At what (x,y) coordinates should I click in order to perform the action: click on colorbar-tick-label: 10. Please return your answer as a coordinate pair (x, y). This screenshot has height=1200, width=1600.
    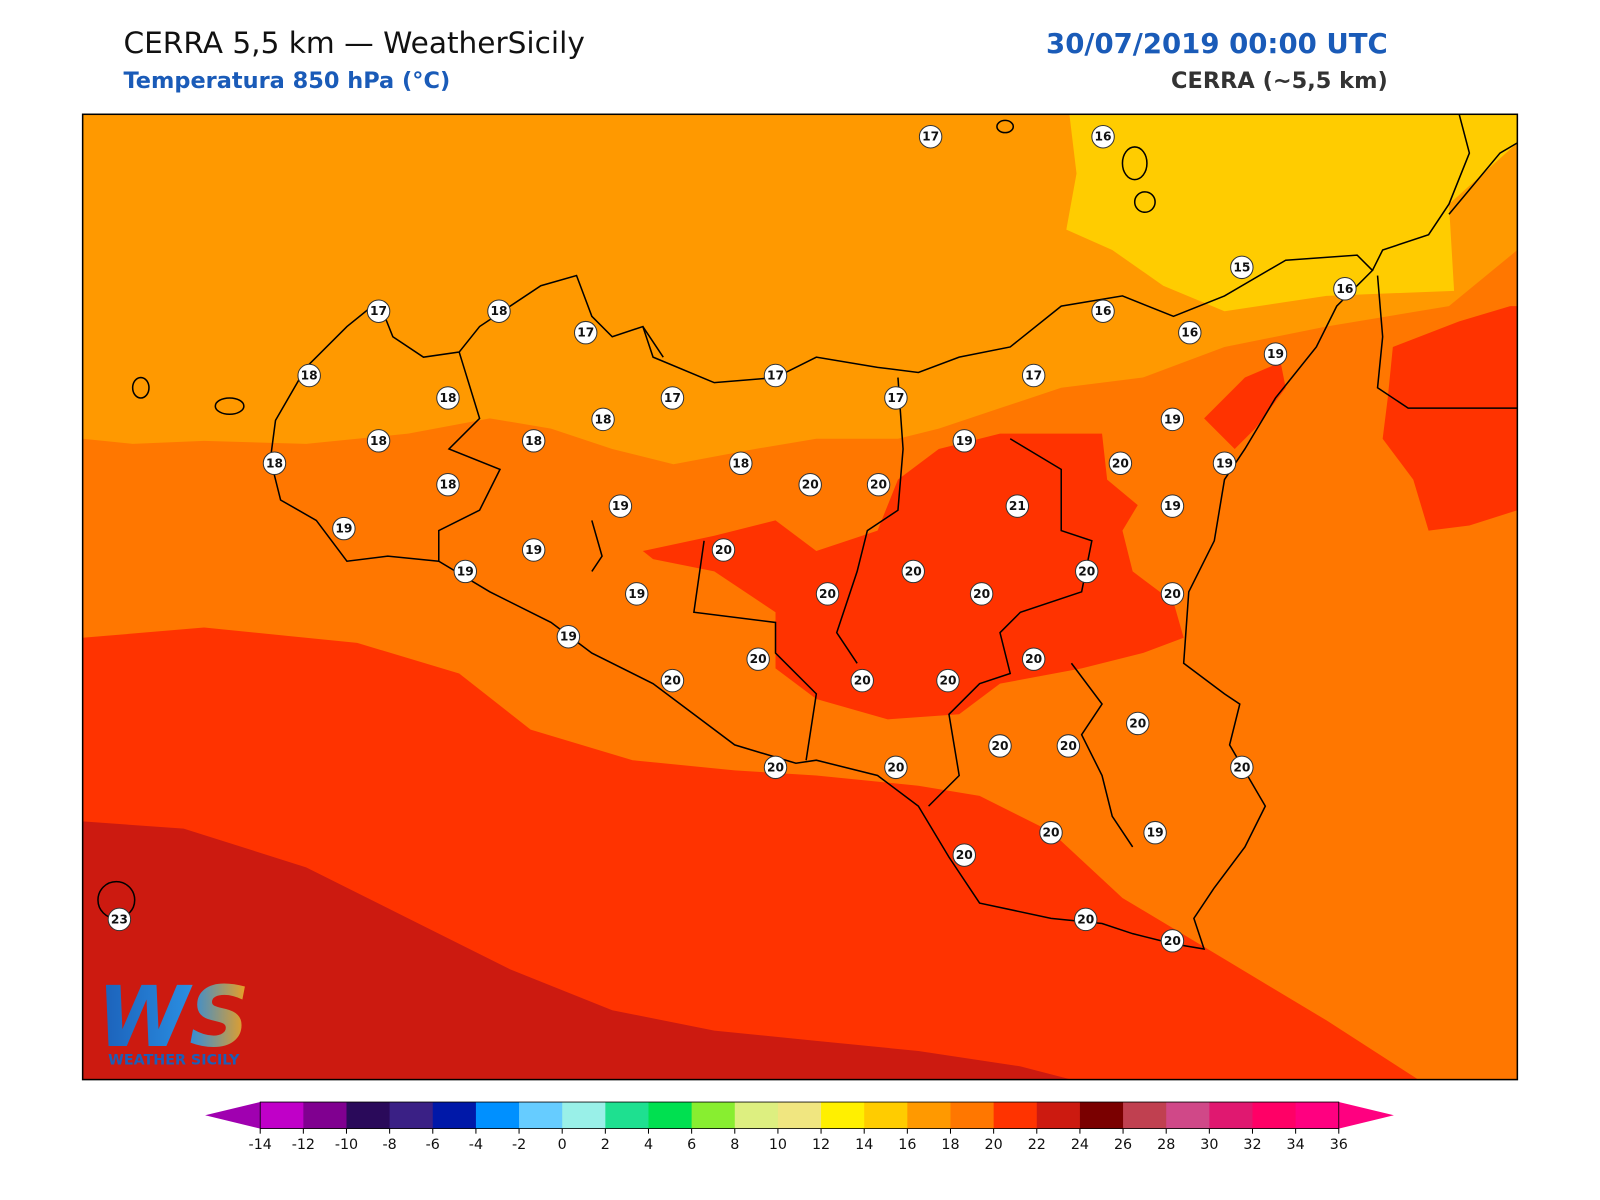
    Looking at the image, I should click on (778, 1145).